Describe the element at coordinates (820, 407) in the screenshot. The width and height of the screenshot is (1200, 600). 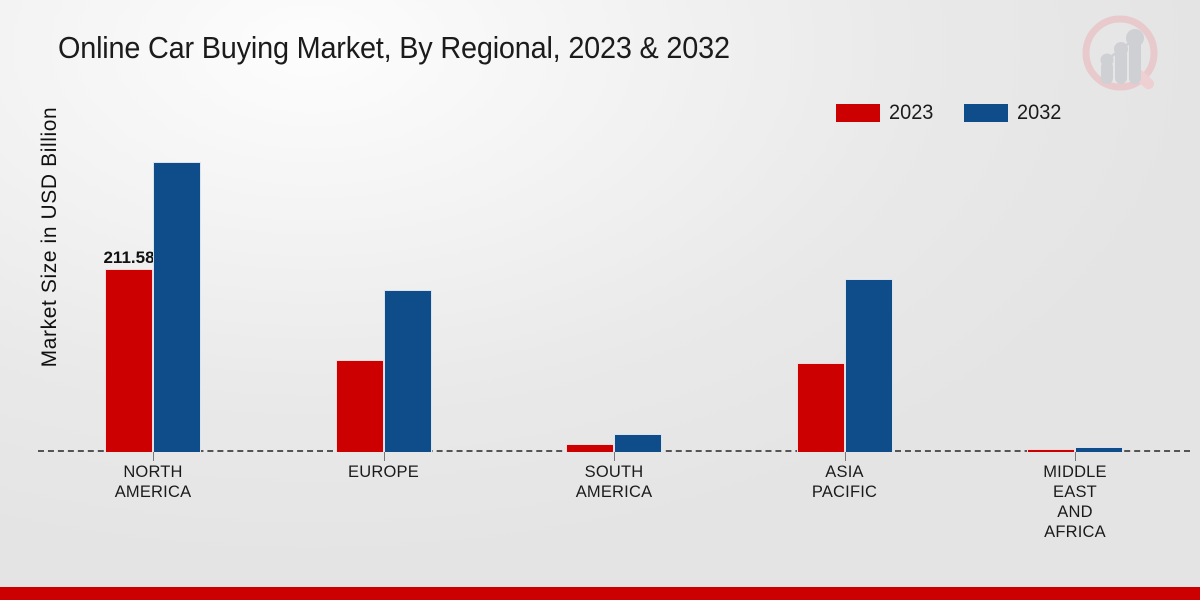
I see `bar-2023-asia-pacific` at that location.